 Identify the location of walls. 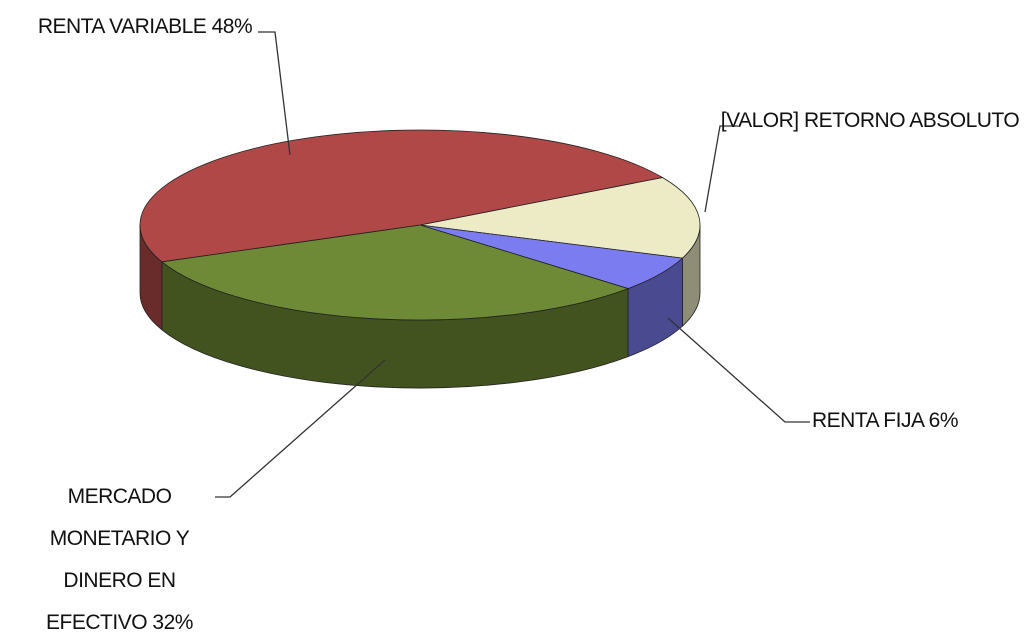
(420, 306).